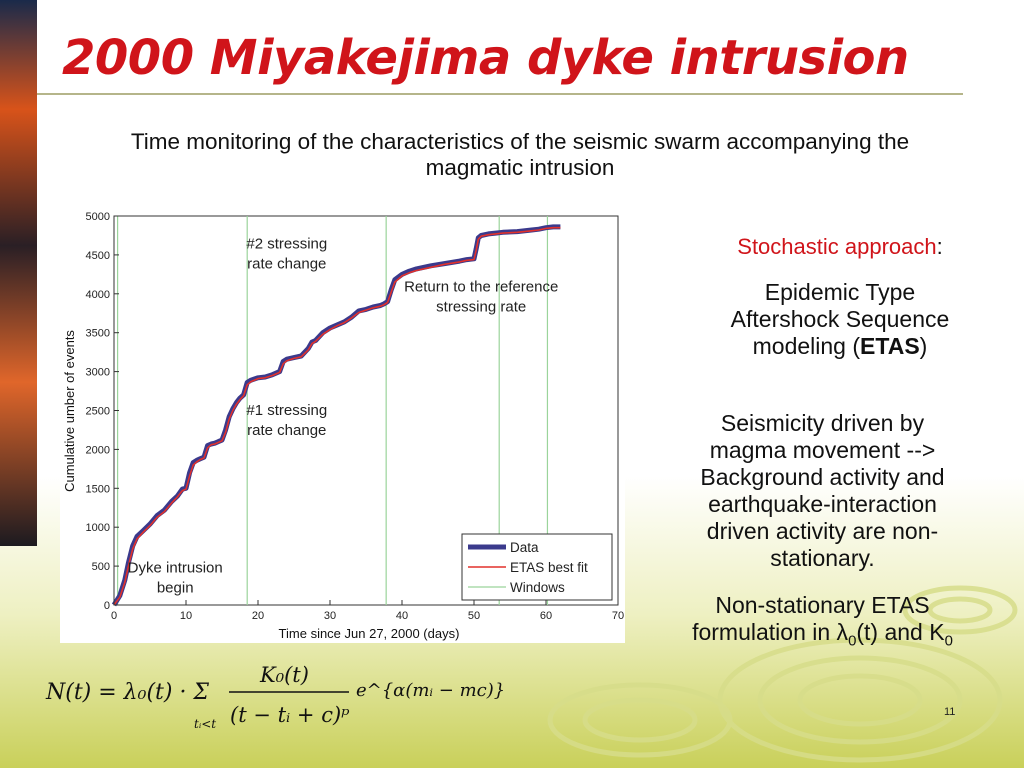 Image resolution: width=1024 pixels, height=768 pixels. I want to click on seis-line: earthquake-interaction, so click(822, 504).